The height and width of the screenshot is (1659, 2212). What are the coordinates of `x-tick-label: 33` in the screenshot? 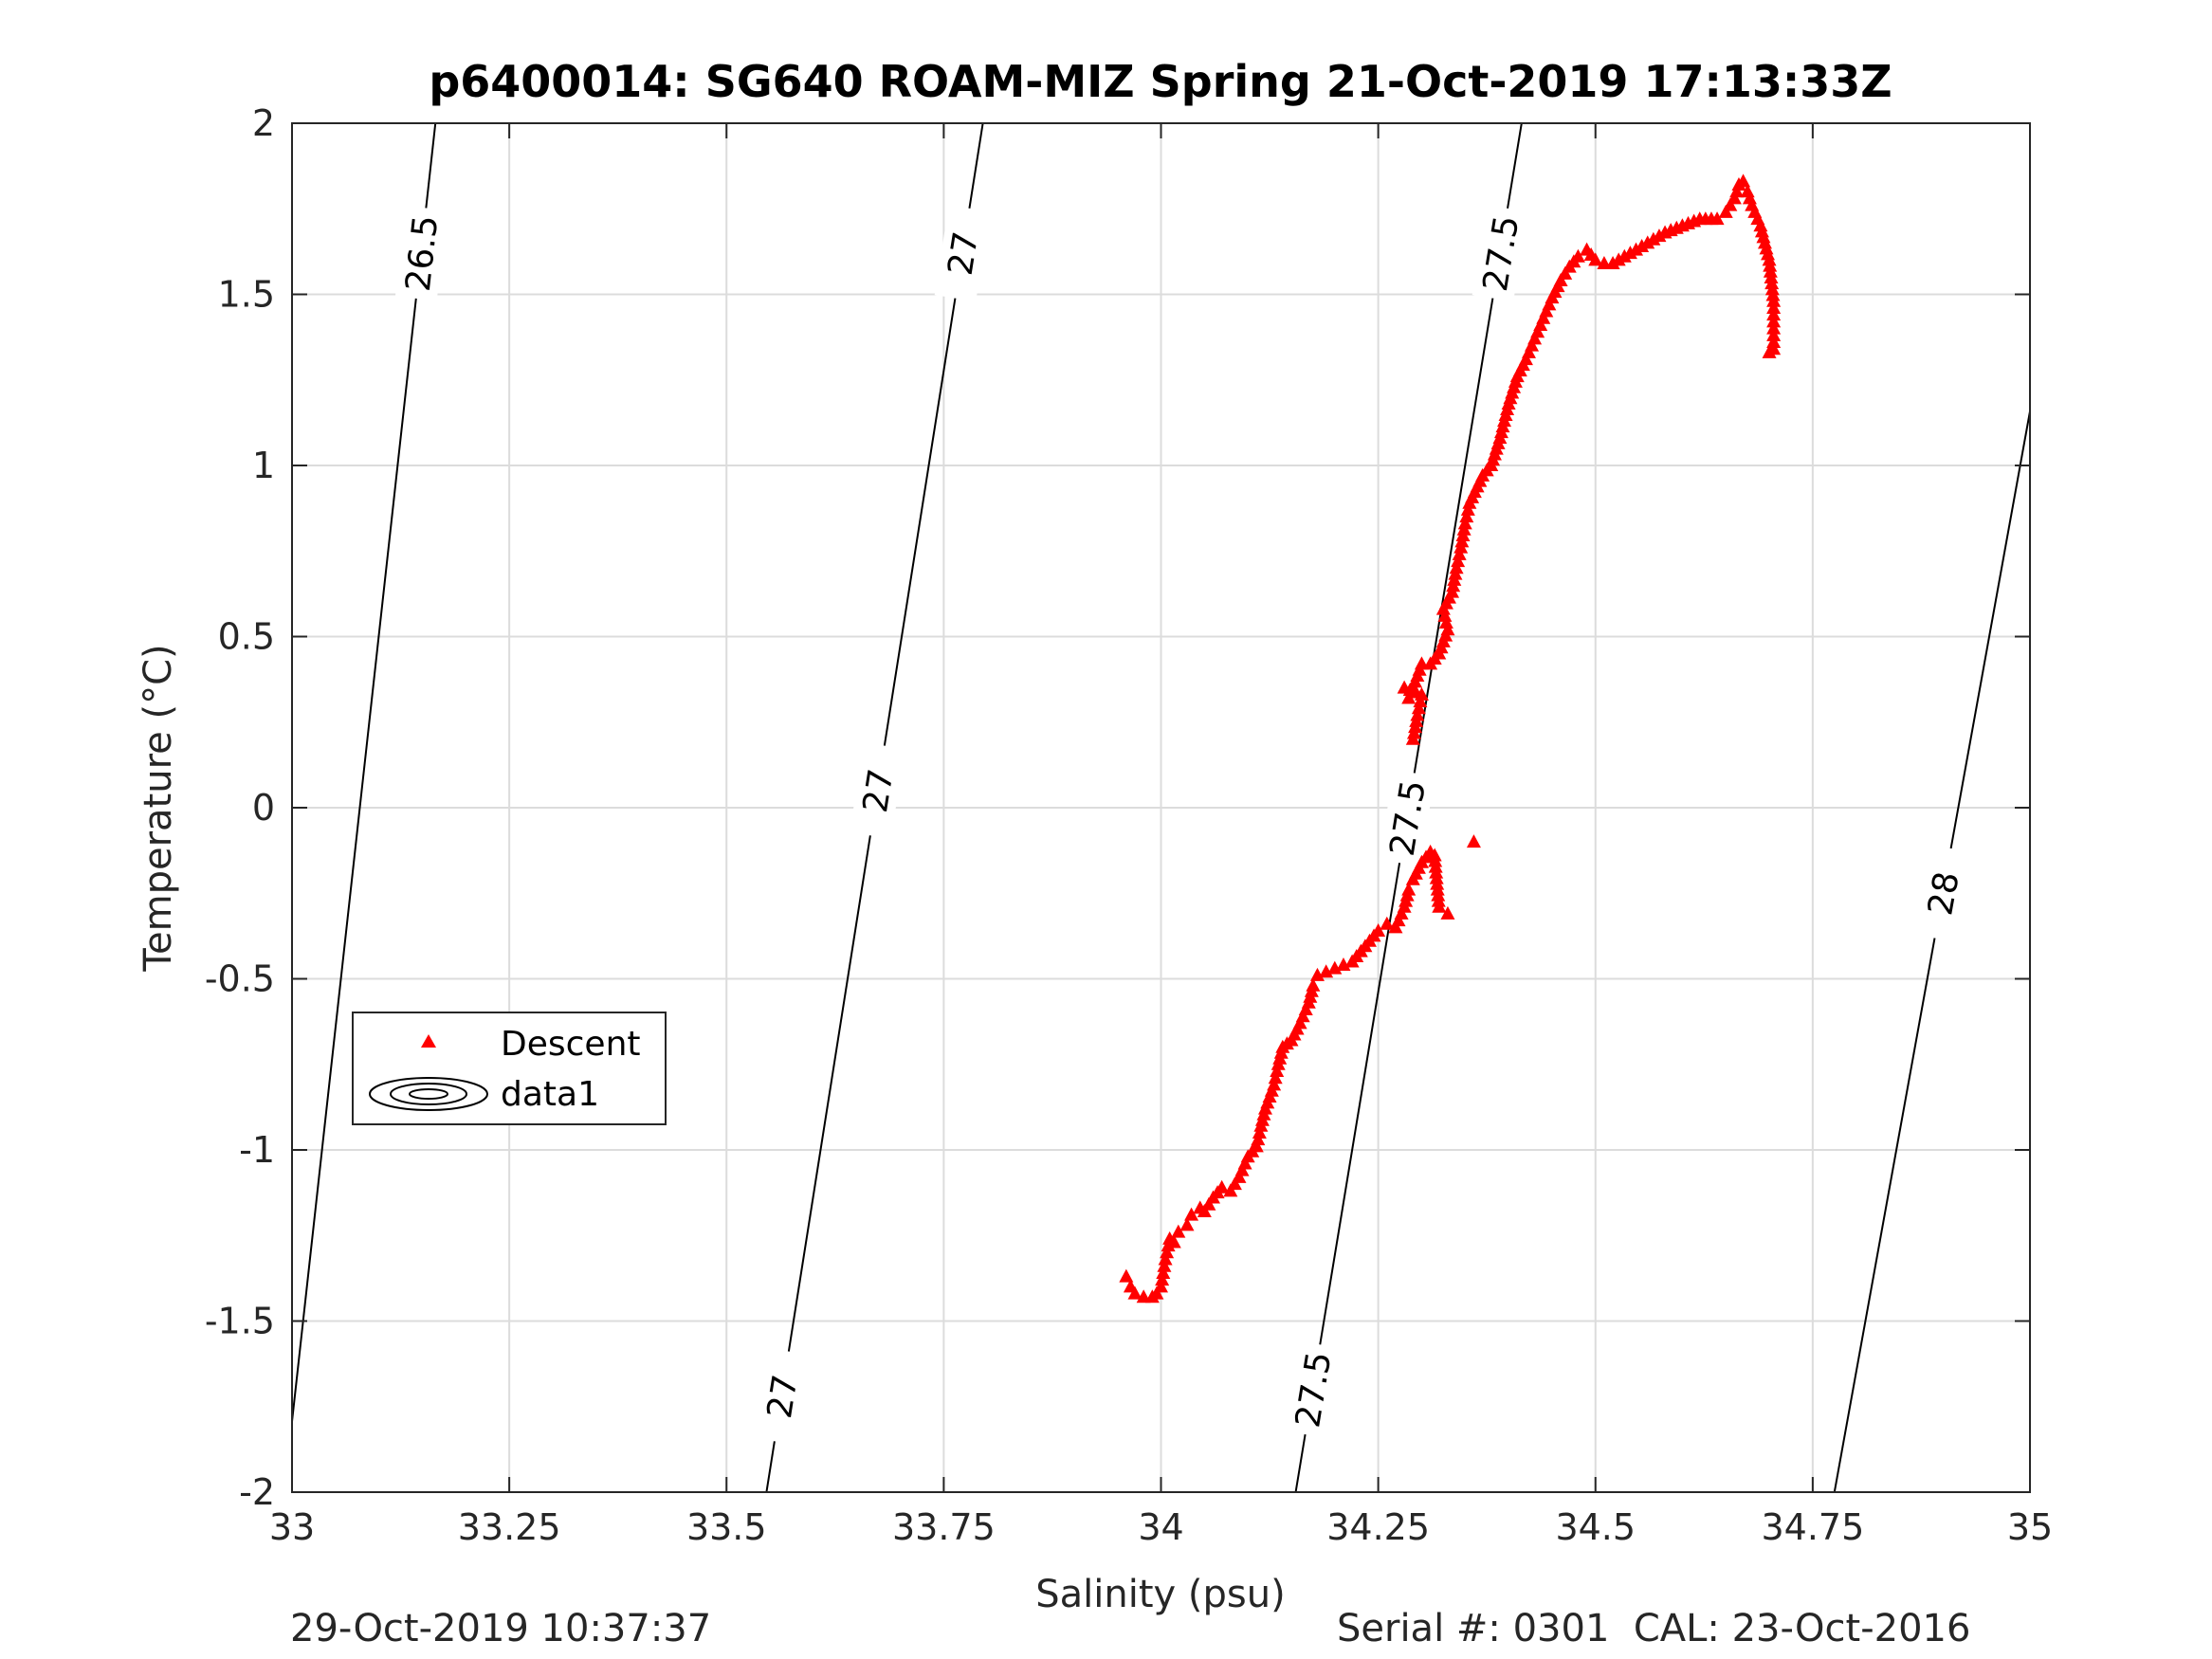 It's located at (292, 1527).